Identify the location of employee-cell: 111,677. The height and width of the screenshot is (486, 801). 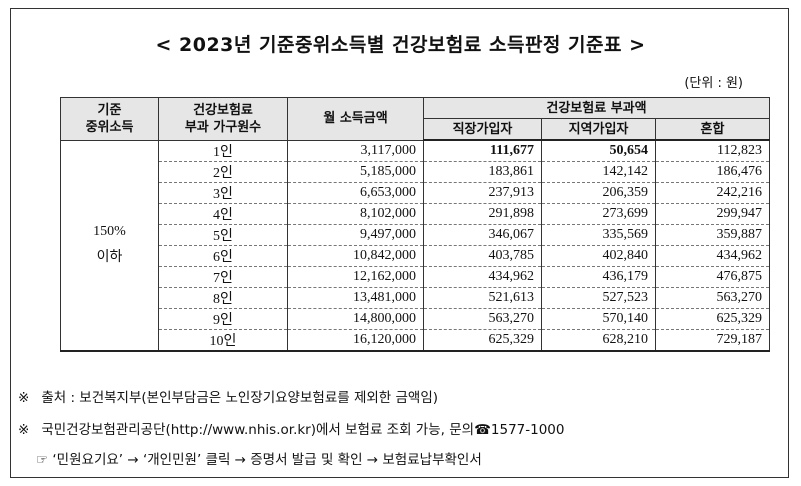
(482, 151).